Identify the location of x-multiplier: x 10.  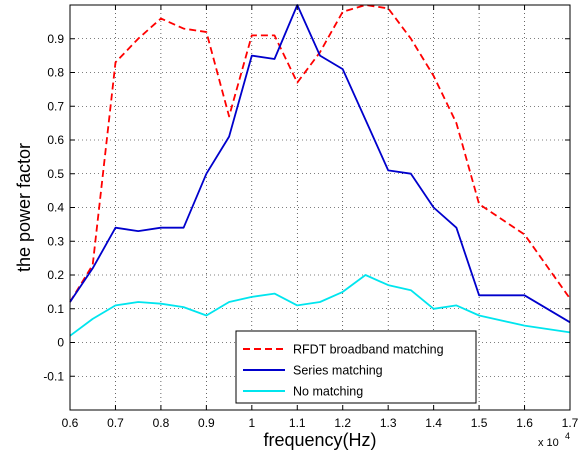
(548, 443).